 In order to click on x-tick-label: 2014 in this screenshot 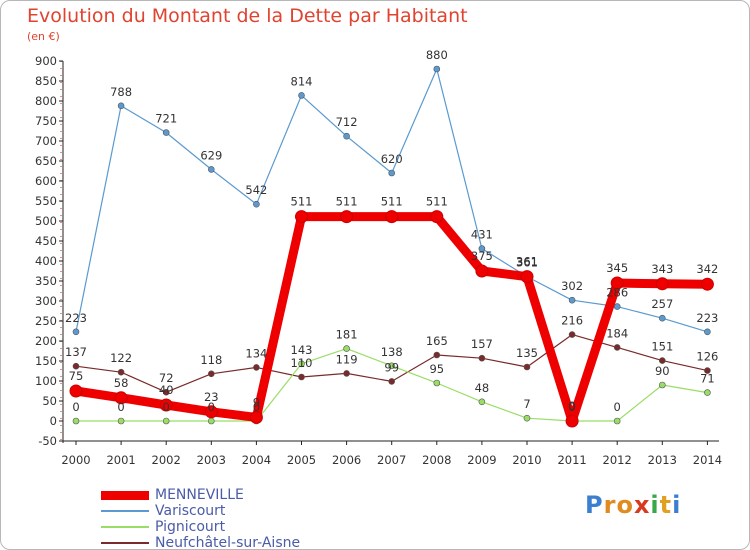, I will do `click(707, 460)`.